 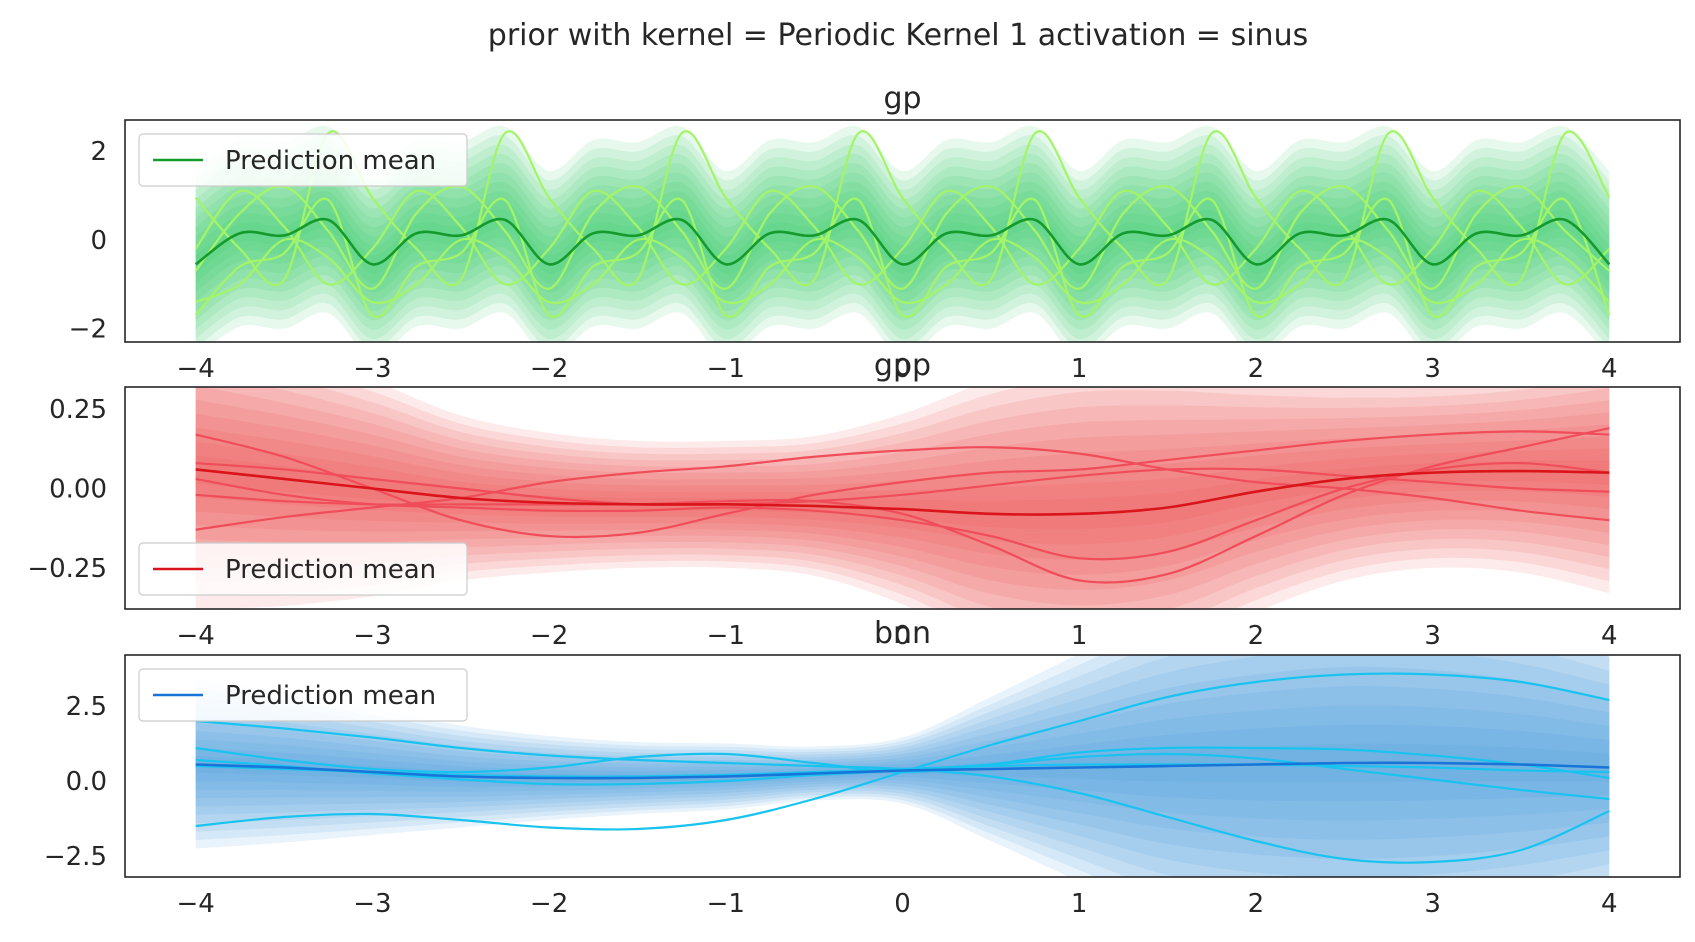 I want to click on subplot-title: gpp, so click(x=902, y=365).